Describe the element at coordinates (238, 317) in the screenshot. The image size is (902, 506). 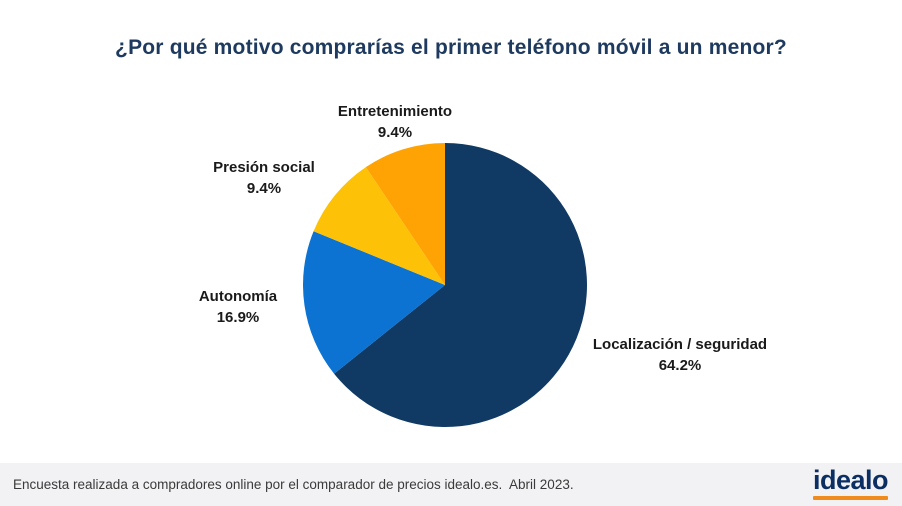
I see `segment-percent: 16.9%` at that location.